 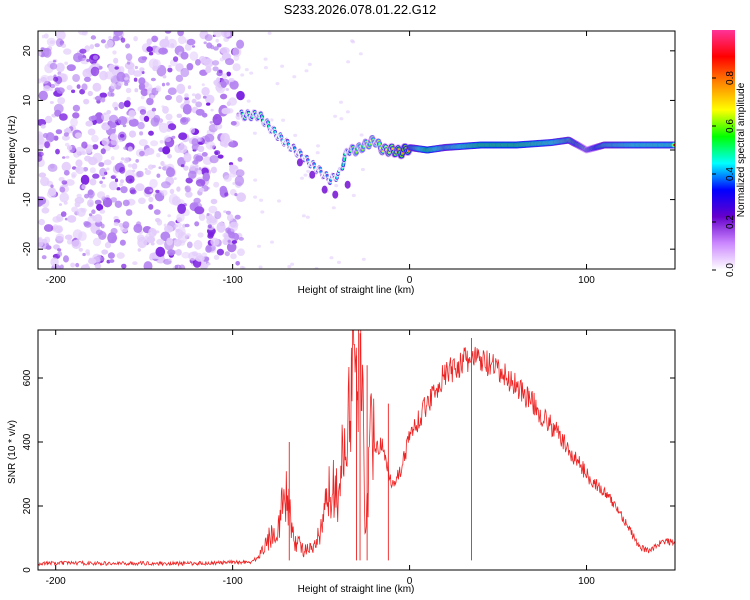 What do you see at coordinates (12, 150) in the screenshot?
I see `heatmap-y-axis-label: Frequency (Hz)` at bounding box center [12, 150].